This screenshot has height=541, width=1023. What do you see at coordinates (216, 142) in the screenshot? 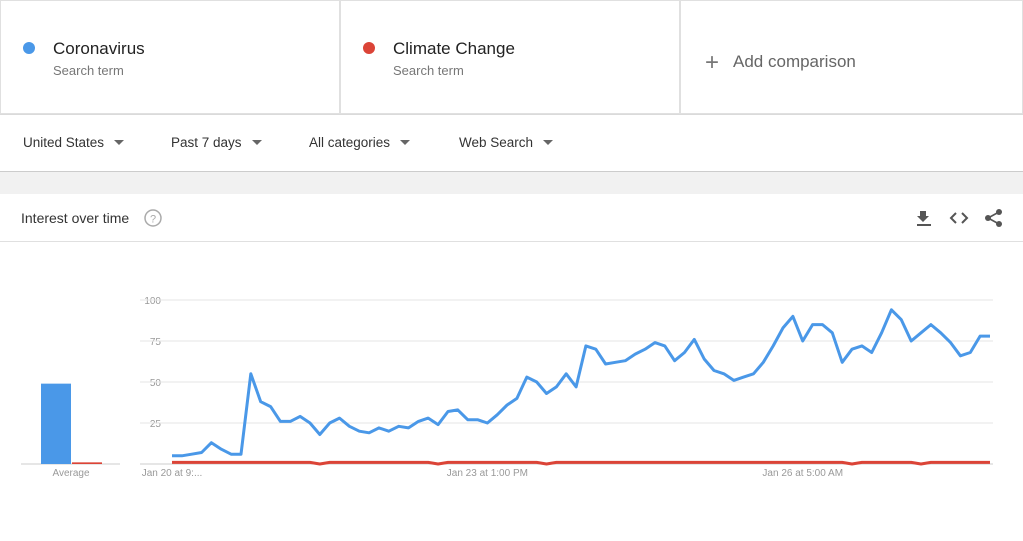
I see `filter-dropdown: Past 7 days` at bounding box center [216, 142].